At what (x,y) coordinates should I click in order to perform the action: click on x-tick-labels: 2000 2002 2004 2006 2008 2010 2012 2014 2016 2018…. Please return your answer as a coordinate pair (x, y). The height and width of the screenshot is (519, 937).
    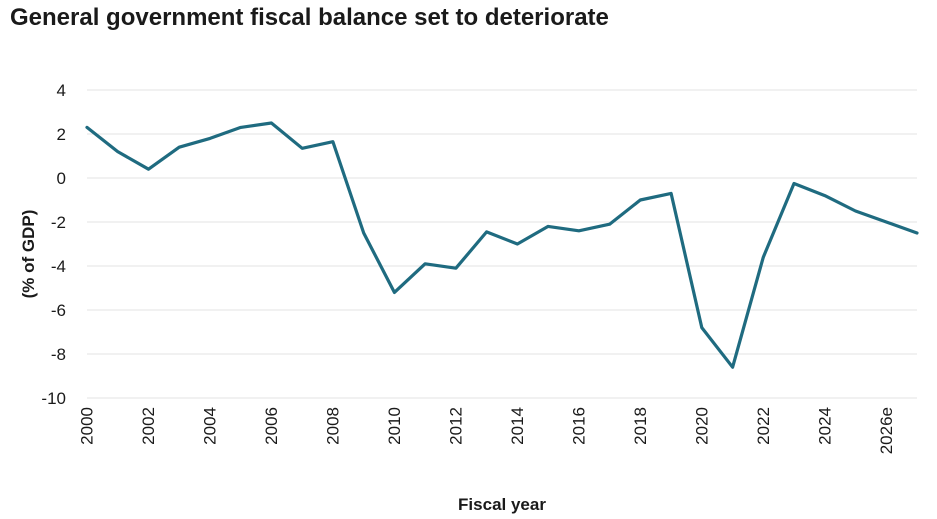
    Looking at the image, I should click on (487, 430).